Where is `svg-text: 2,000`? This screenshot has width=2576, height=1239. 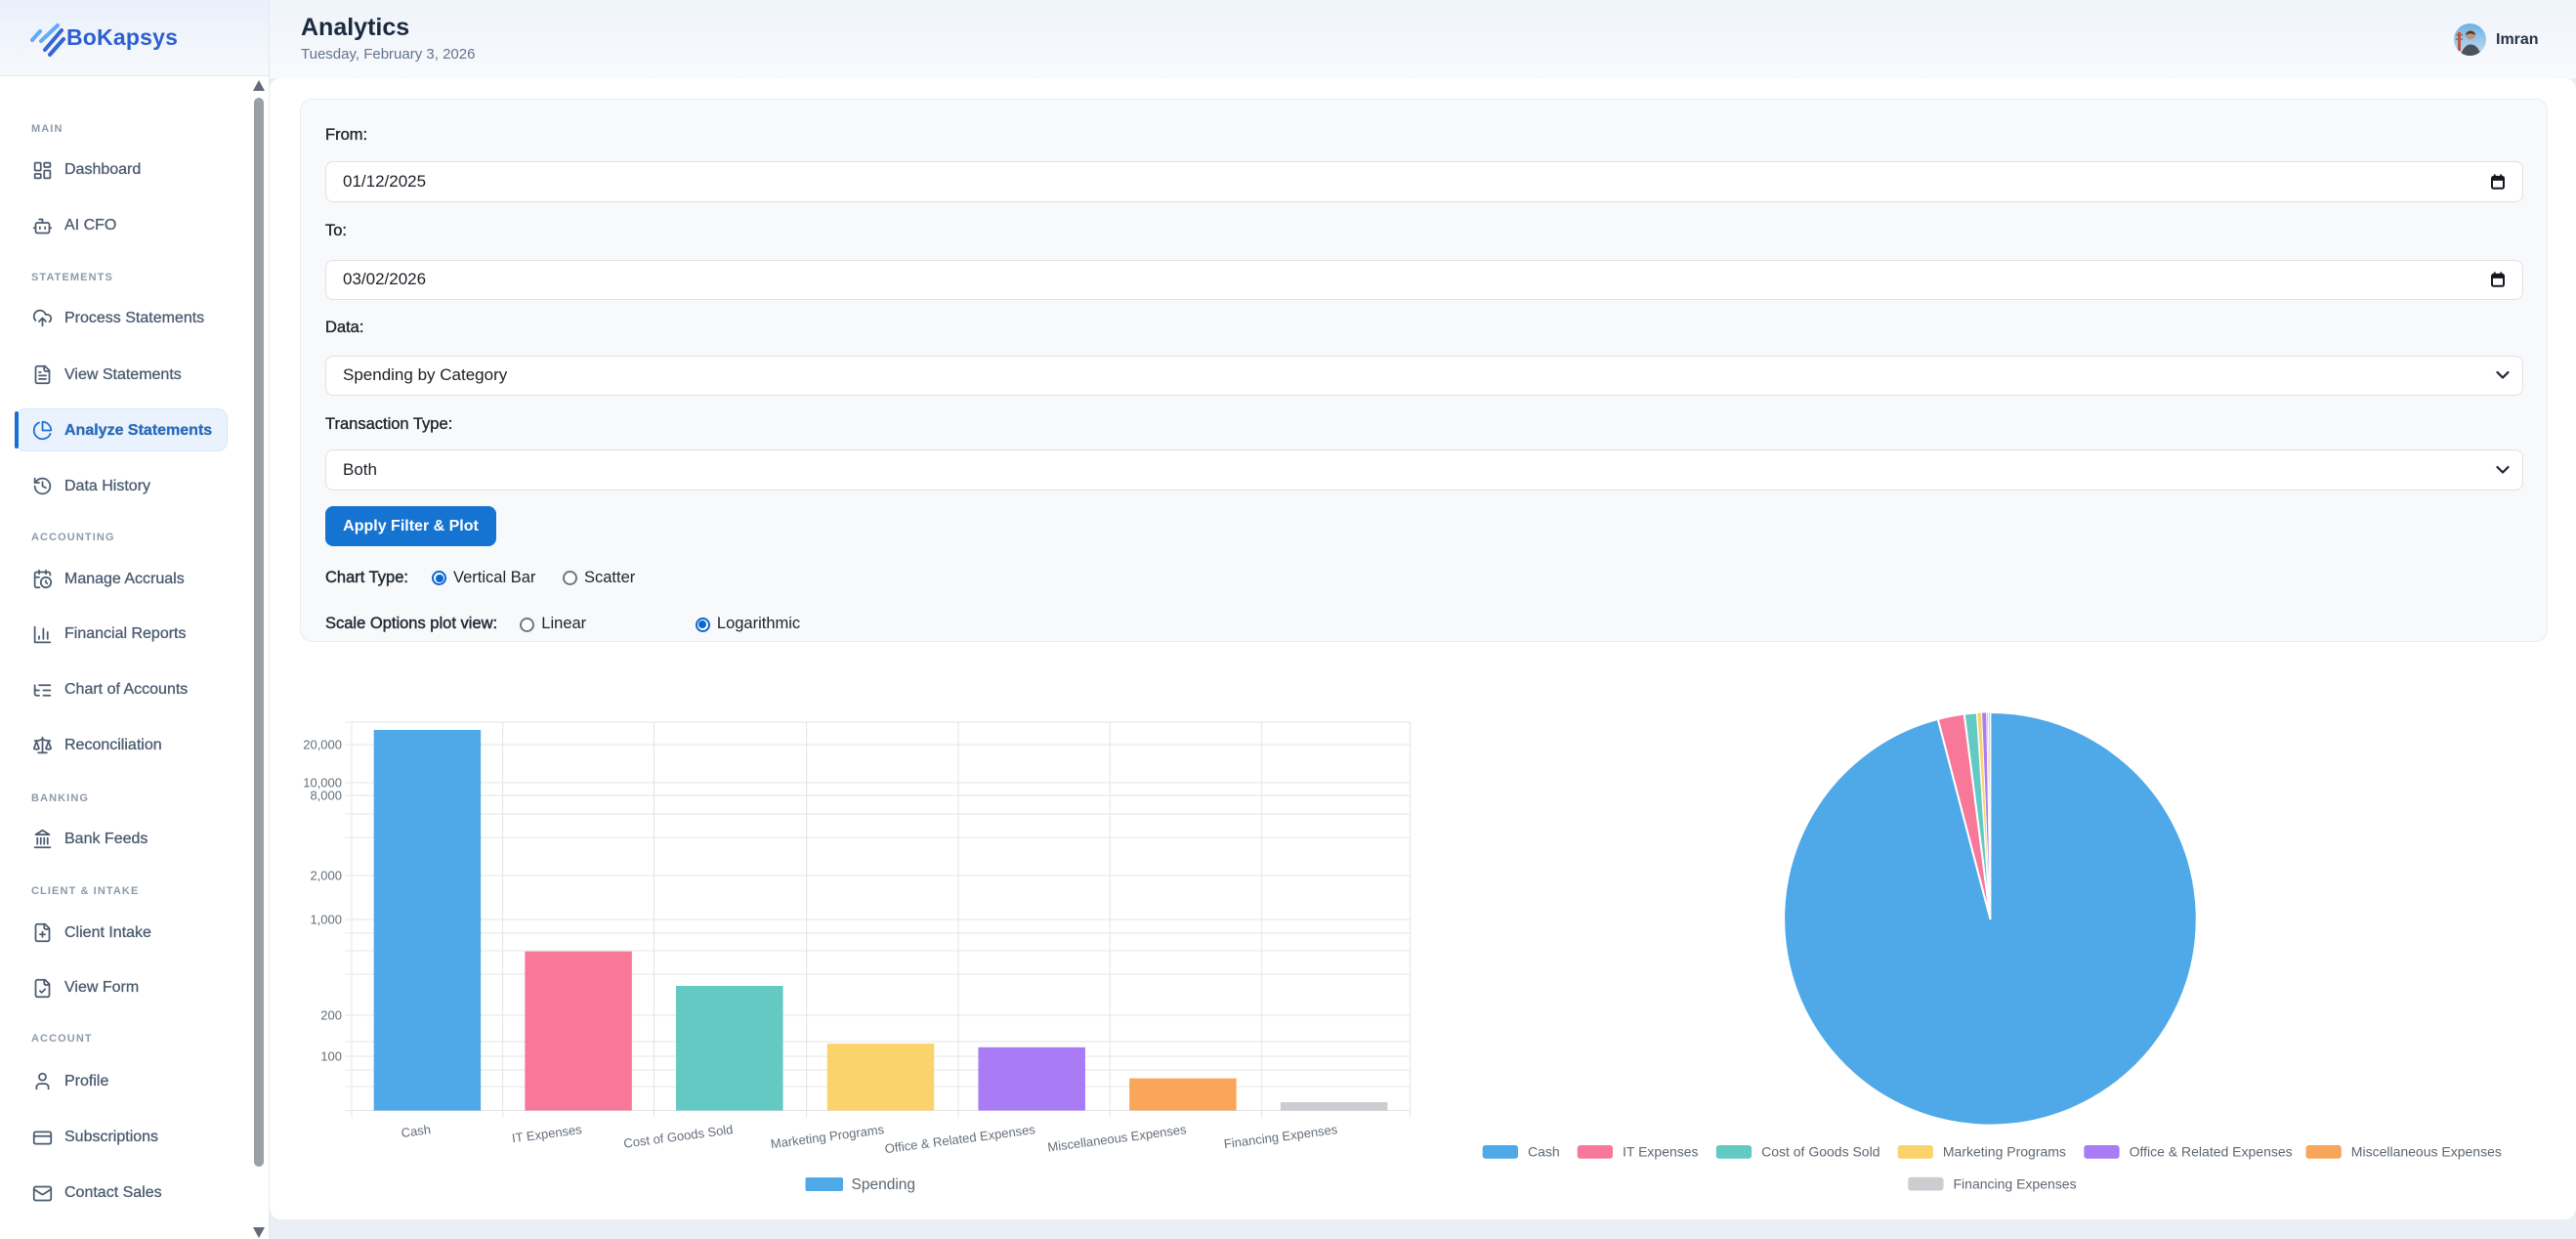
svg-text: 2,000 is located at coordinates (326, 876).